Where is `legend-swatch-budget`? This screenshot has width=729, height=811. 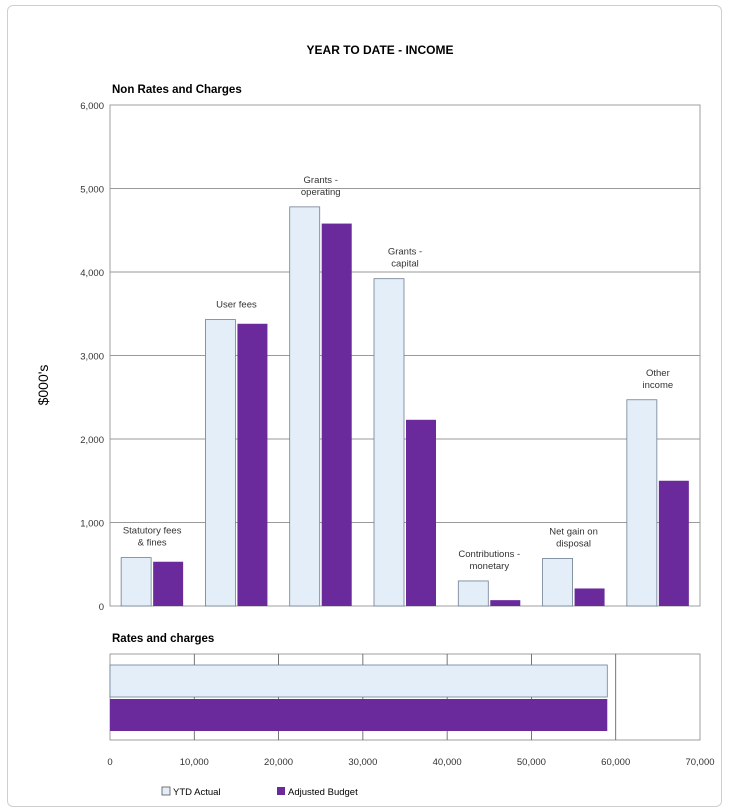
legend-swatch-budget is located at coordinates (281, 791).